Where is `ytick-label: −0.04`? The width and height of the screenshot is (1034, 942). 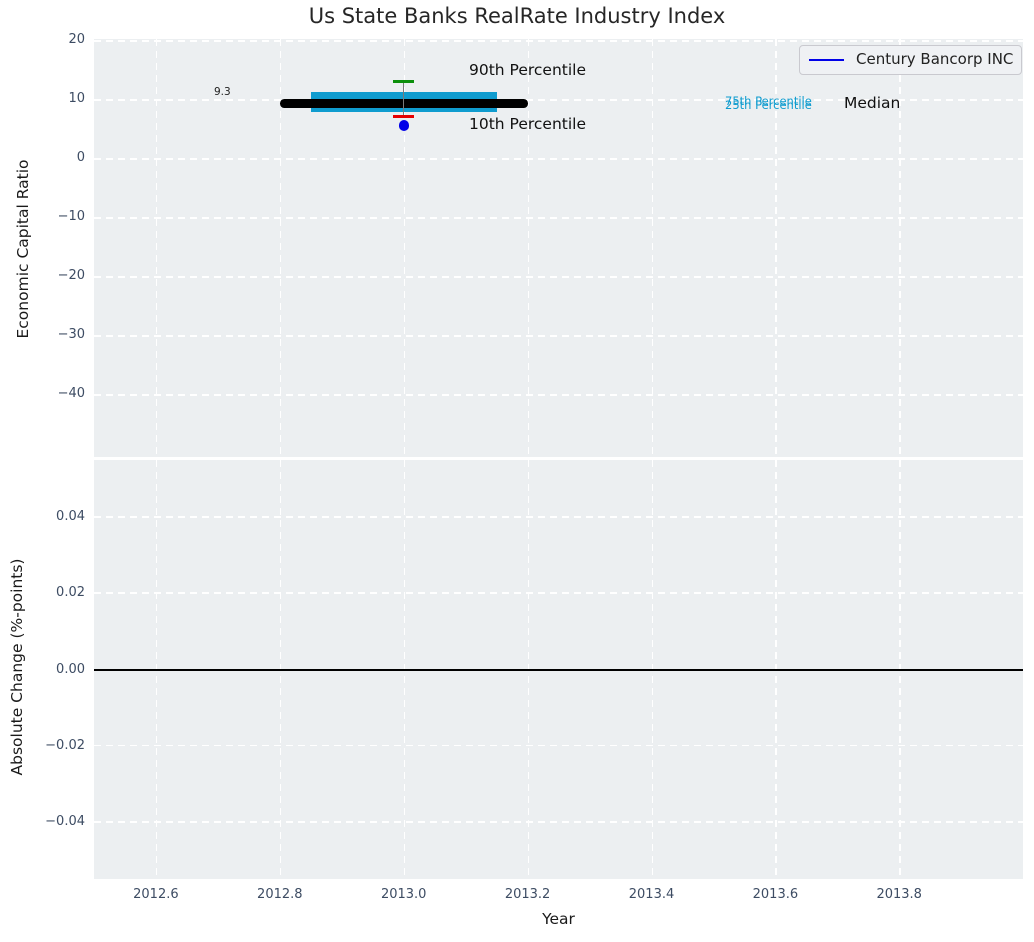 ytick-label: −0.04 is located at coordinates (65, 821).